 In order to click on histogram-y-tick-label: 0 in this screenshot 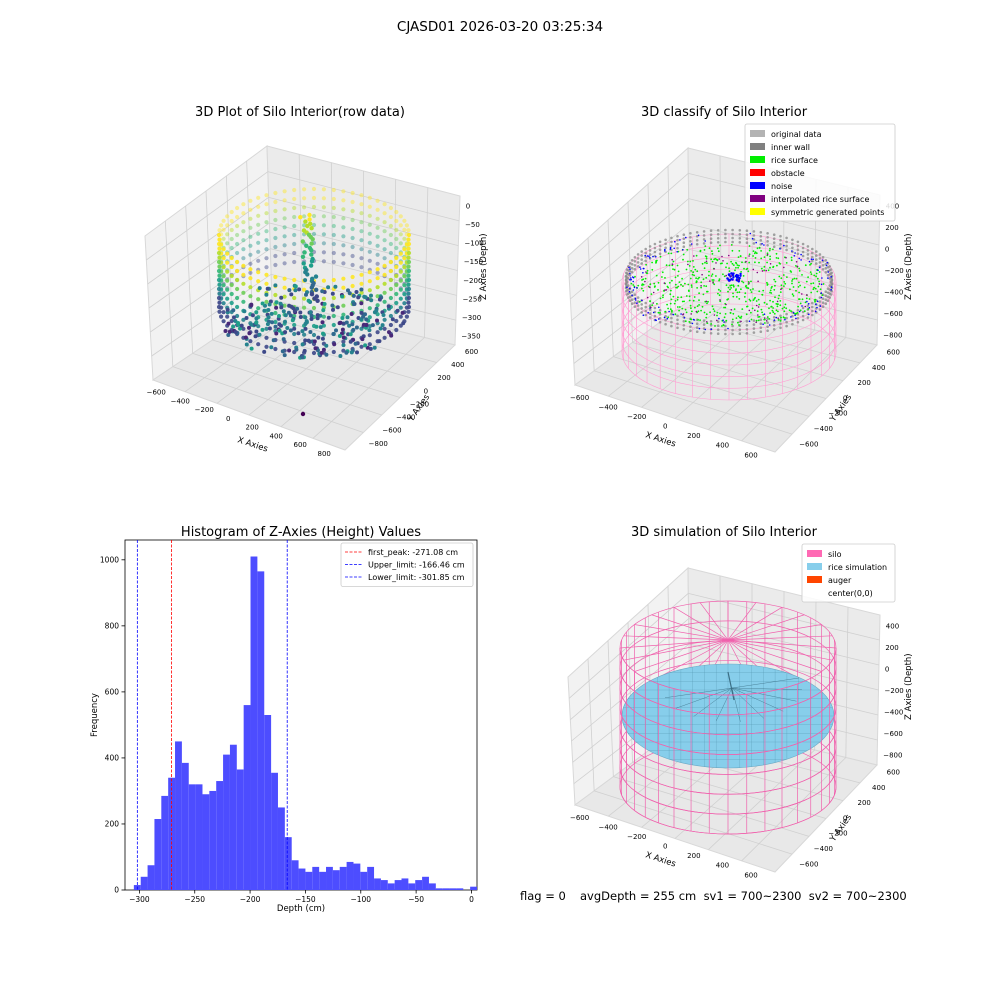, I will do `click(116, 890)`.